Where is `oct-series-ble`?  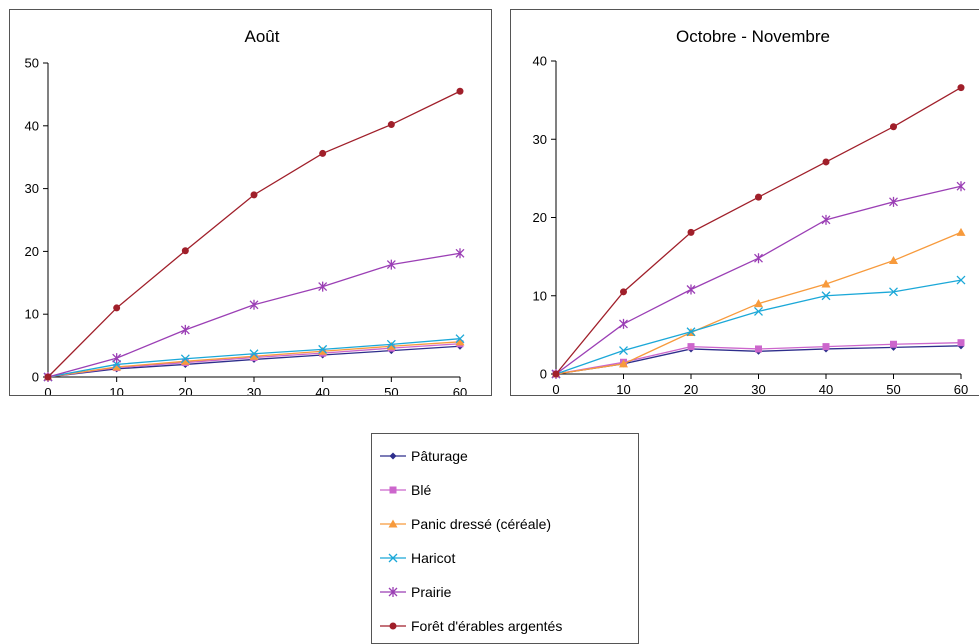
oct-series-ble is located at coordinates (759, 358).